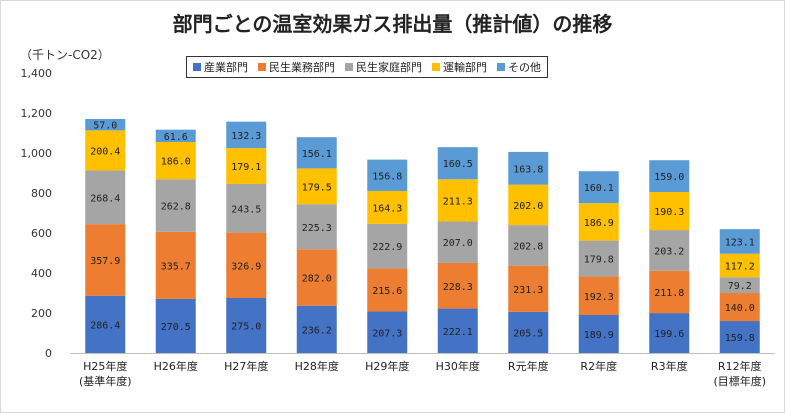 The height and width of the screenshot is (413, 785). What do you see at coordinates (176, 162) in the screenshot?
I see `data-label: 186.0` at bounding box center [176, 162].